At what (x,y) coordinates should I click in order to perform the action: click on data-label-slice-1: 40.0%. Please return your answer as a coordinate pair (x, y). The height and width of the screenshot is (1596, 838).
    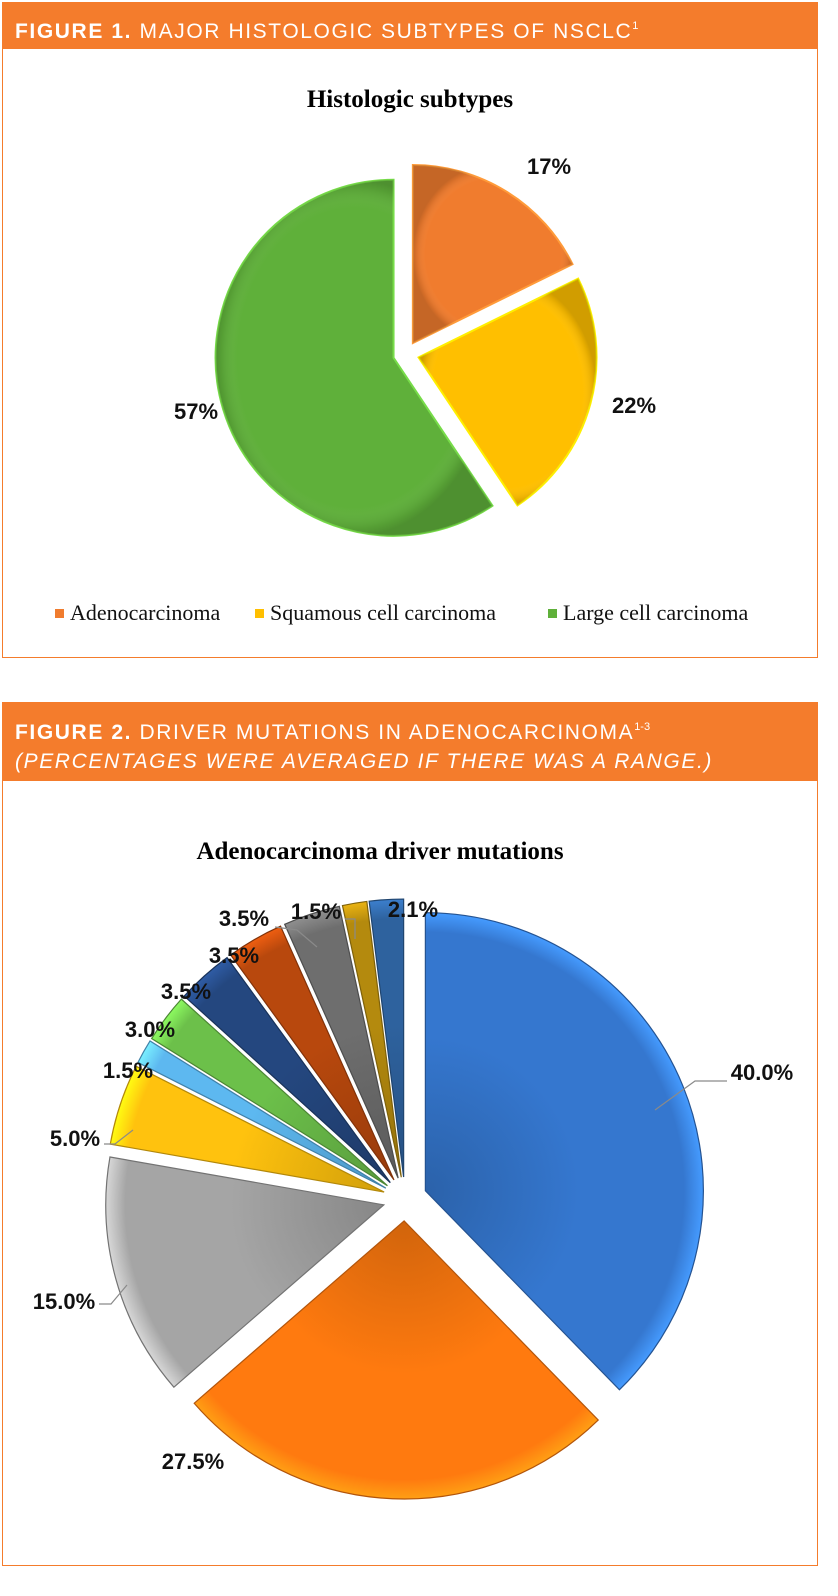
    Looking at the image, I should click on (762, 1072).